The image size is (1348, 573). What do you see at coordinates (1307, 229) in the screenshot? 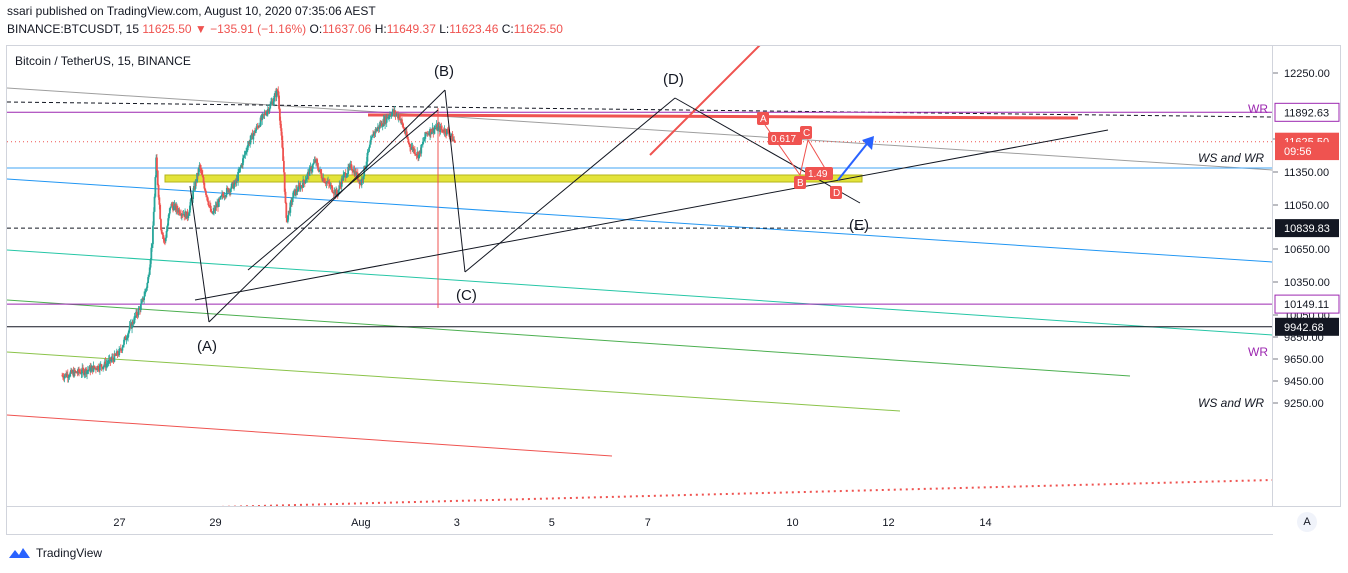
I see `price-badge-label: 10839.83` at bounding box center [1307, 229].